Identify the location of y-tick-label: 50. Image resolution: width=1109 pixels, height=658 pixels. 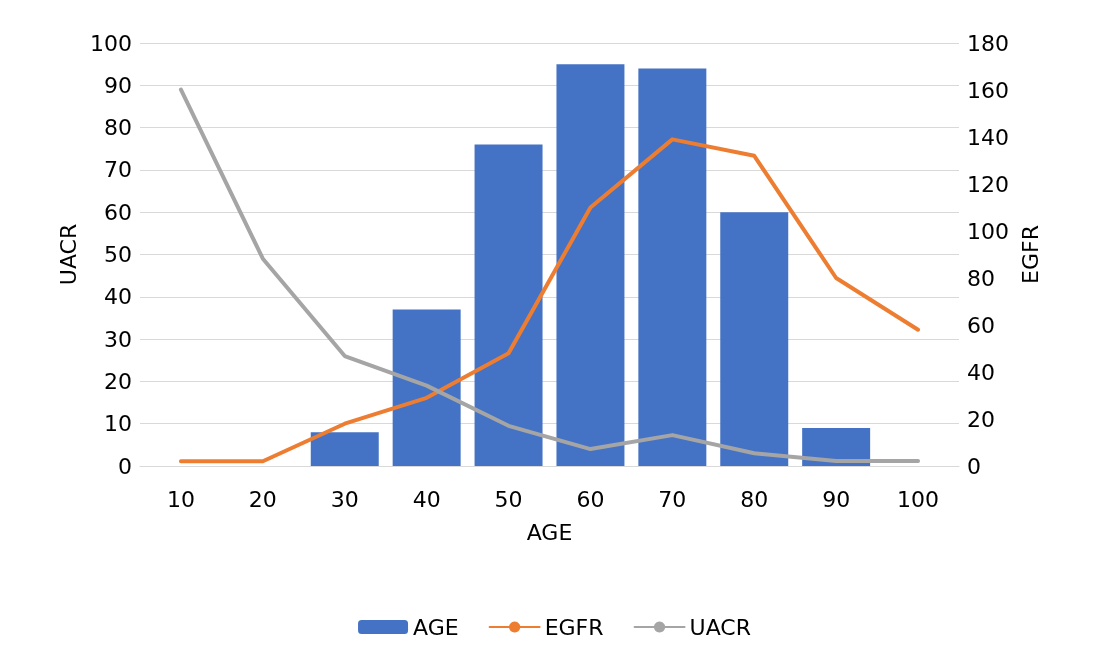
(118, 254).